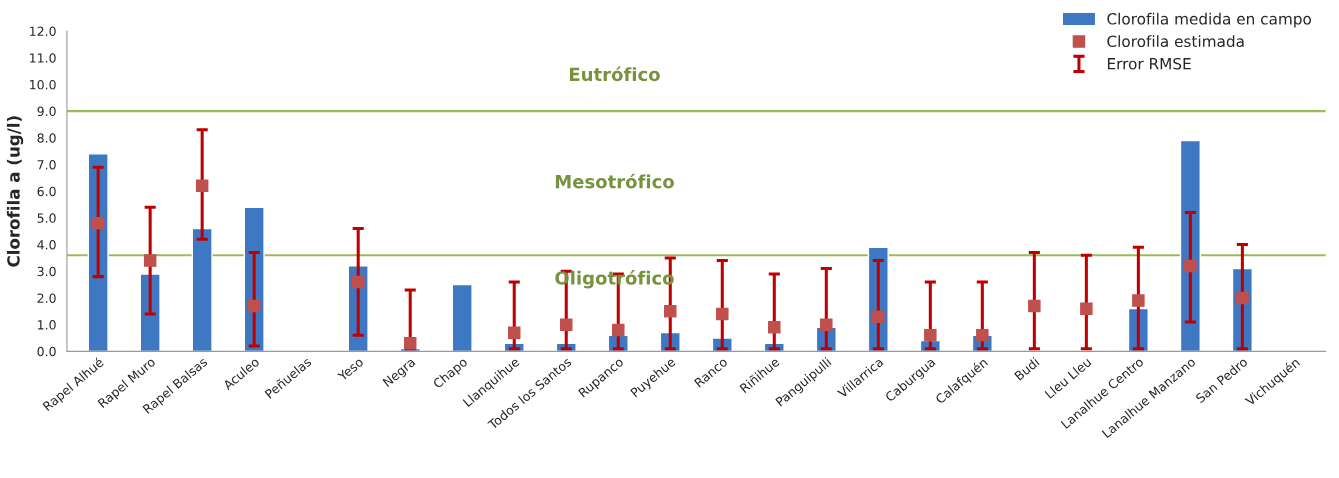 The height and width of the screenshot is (478, 1339). Describe the element at coordinates (47, 325) in the screenshot. I see `y-tick-label: 1.0` at that location.